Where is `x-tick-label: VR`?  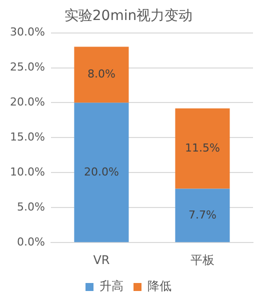 x-tick-label: VR is located at coordinates (101, 259).